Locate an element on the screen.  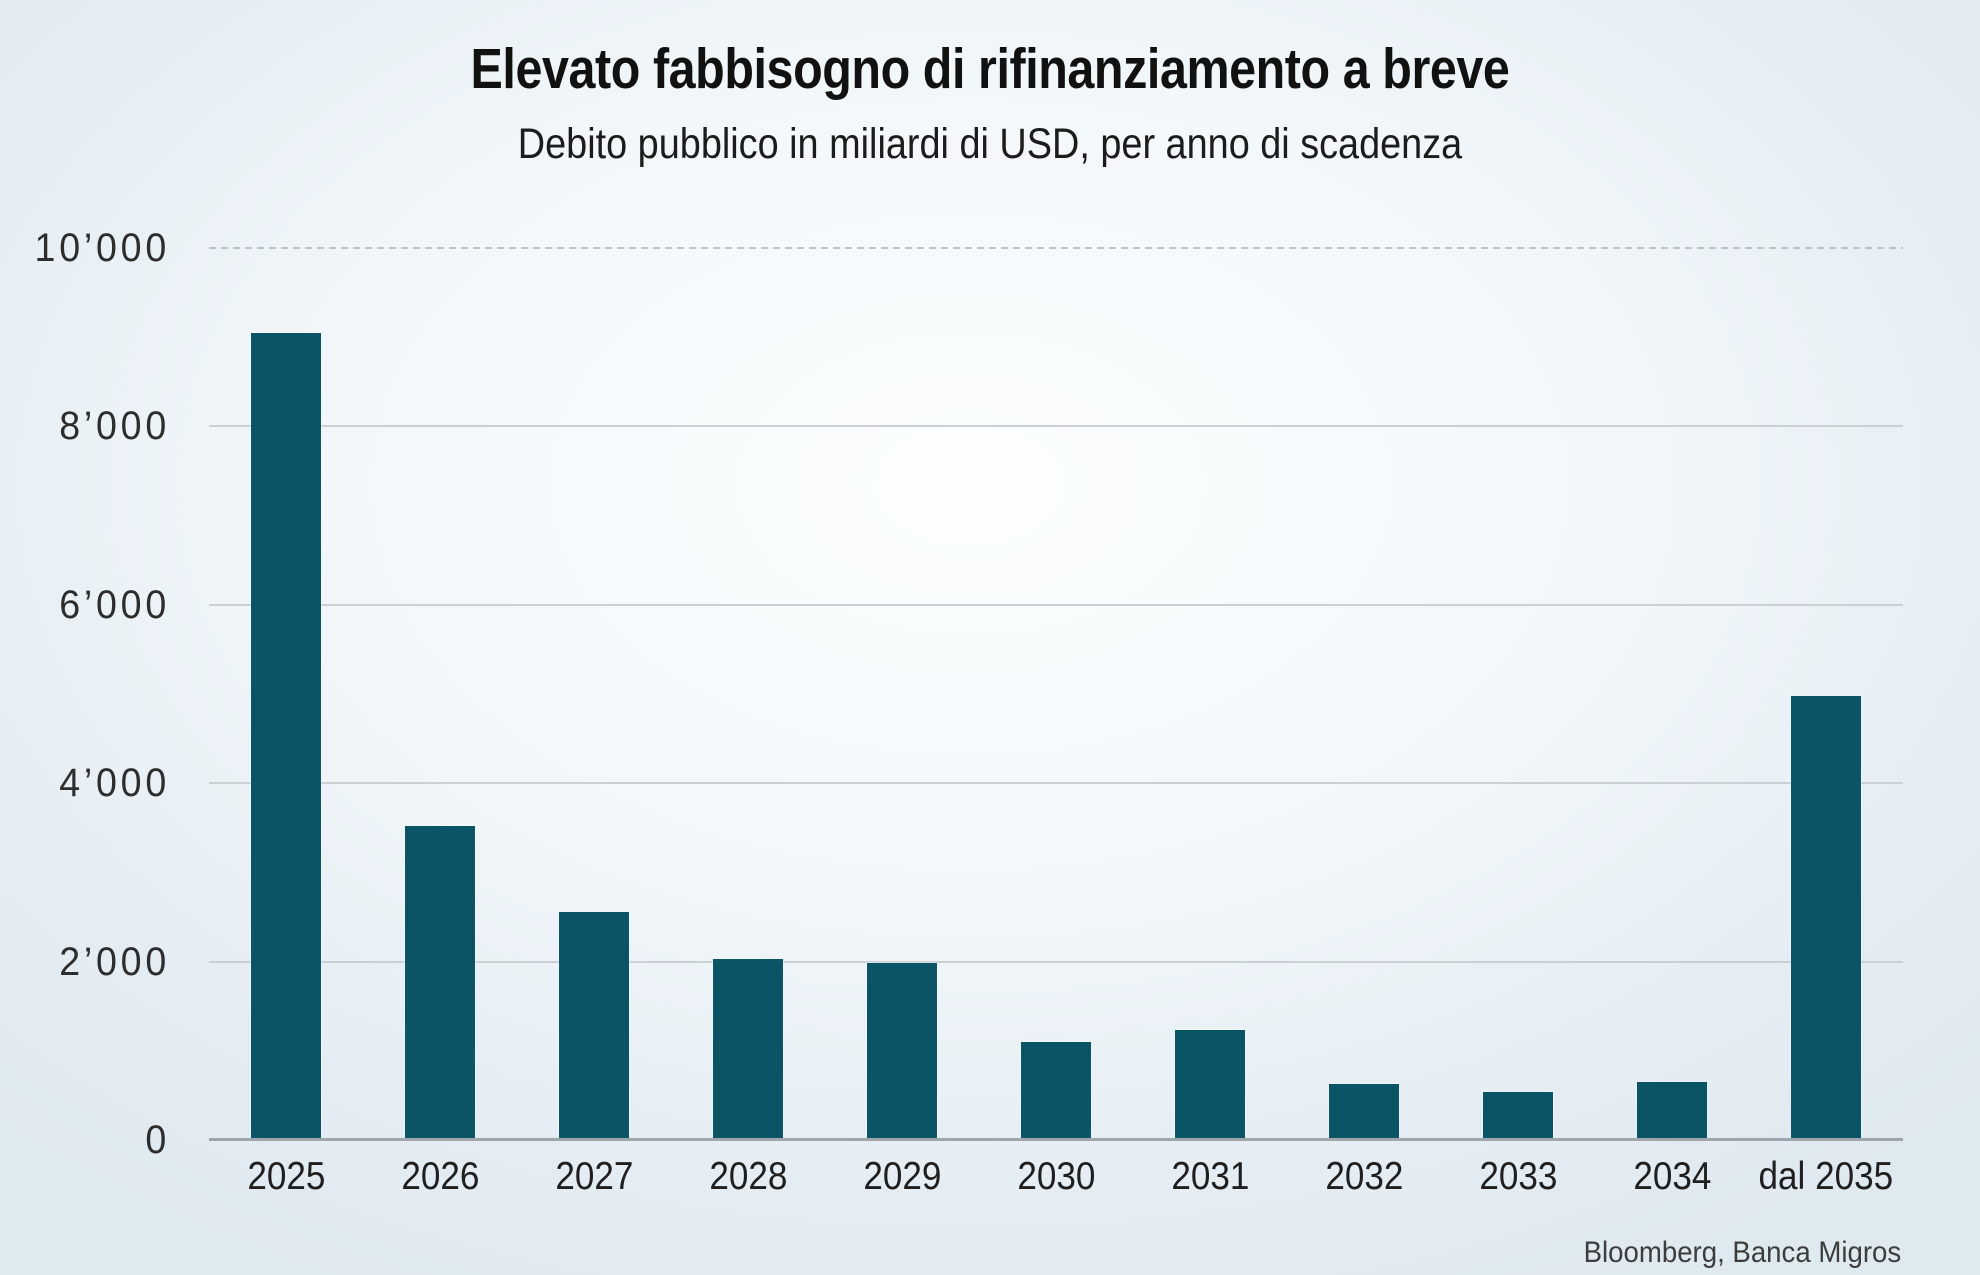
x-tick-label-dal 2035: dal 2035 is located at coordinates (1826, 1176).